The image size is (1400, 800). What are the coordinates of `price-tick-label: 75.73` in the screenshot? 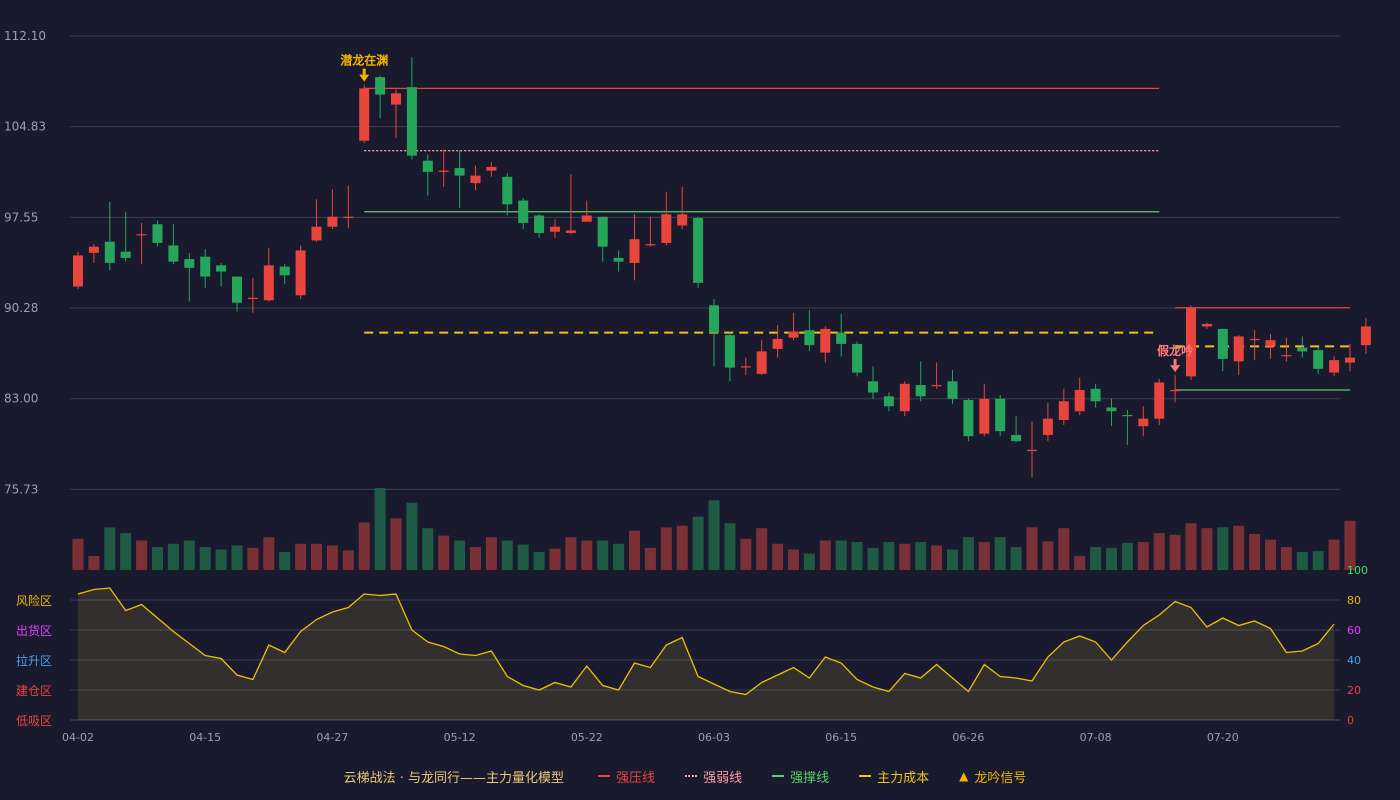 It's located at (21, 489).